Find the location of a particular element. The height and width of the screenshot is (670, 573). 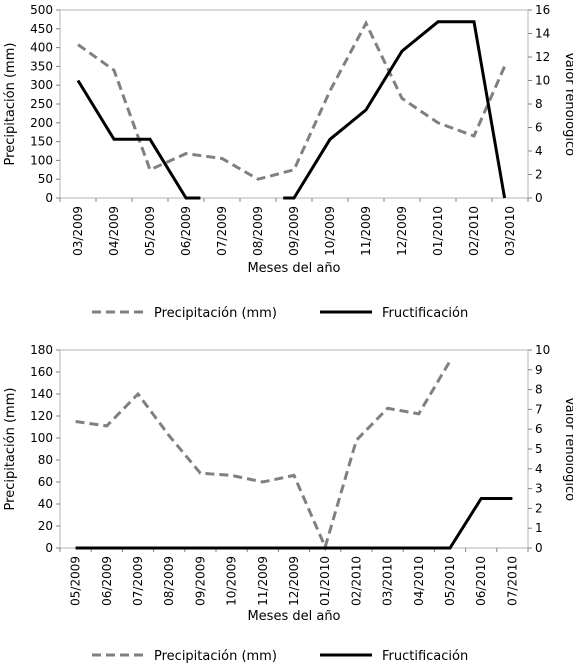

y-tick-label: 450 is located at coordinates (41, 29).